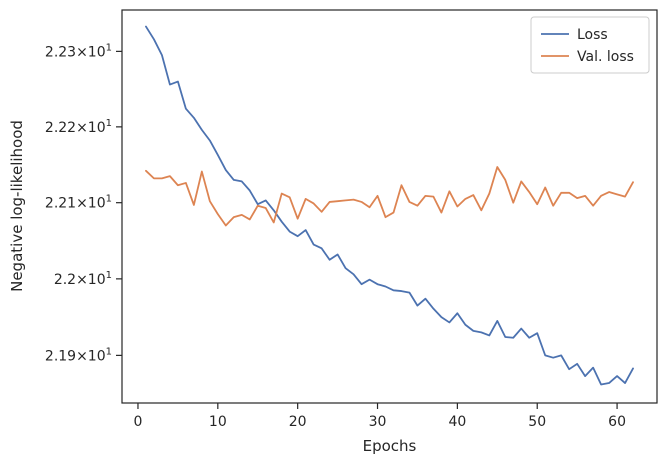  Describe the element at coordinates (298, 422) in the screenshot. I see `x-tick-label: 20` at that location.